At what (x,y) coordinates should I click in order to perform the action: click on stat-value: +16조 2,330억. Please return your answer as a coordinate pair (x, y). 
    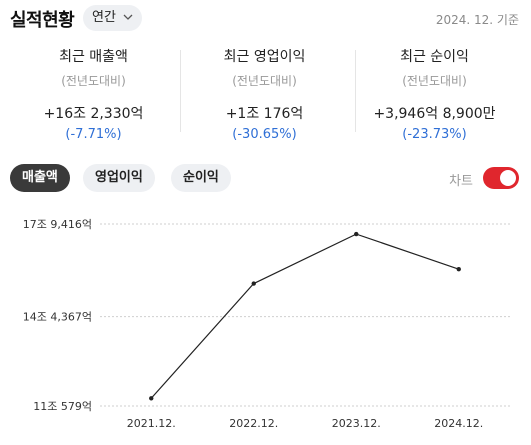
    Looking at the image, I should click on (93, 114).